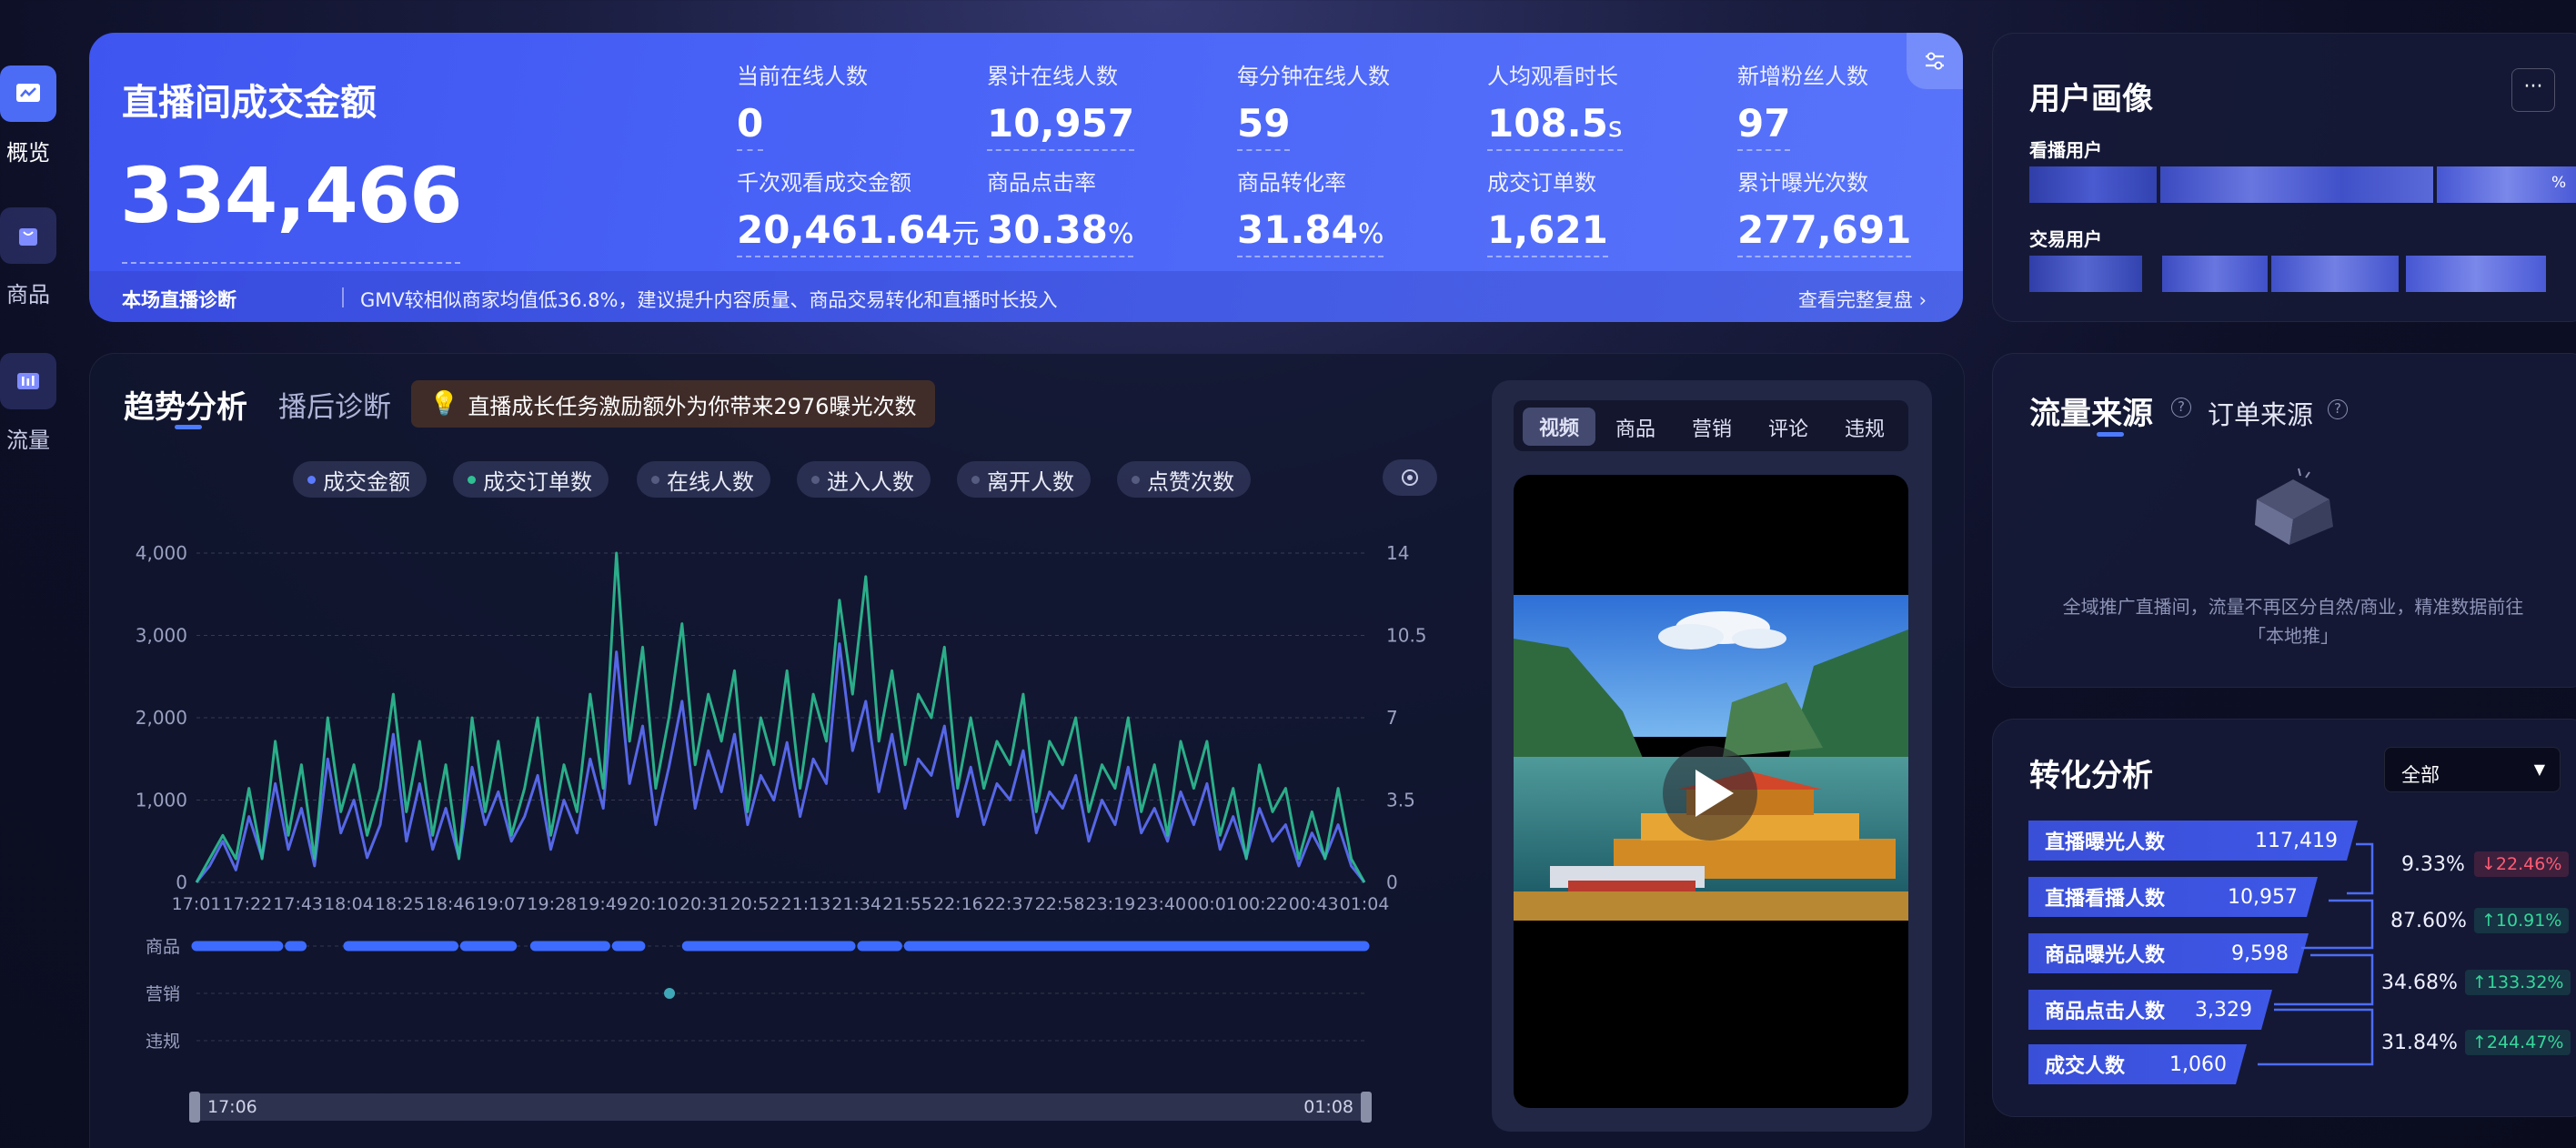 This screenshot has width=2576, height=1148. What do you see at coordinates (179, 300) in the screenshot?
I see `diagnosis-label: 本场直播诊断` at bounding box center [179, 300].